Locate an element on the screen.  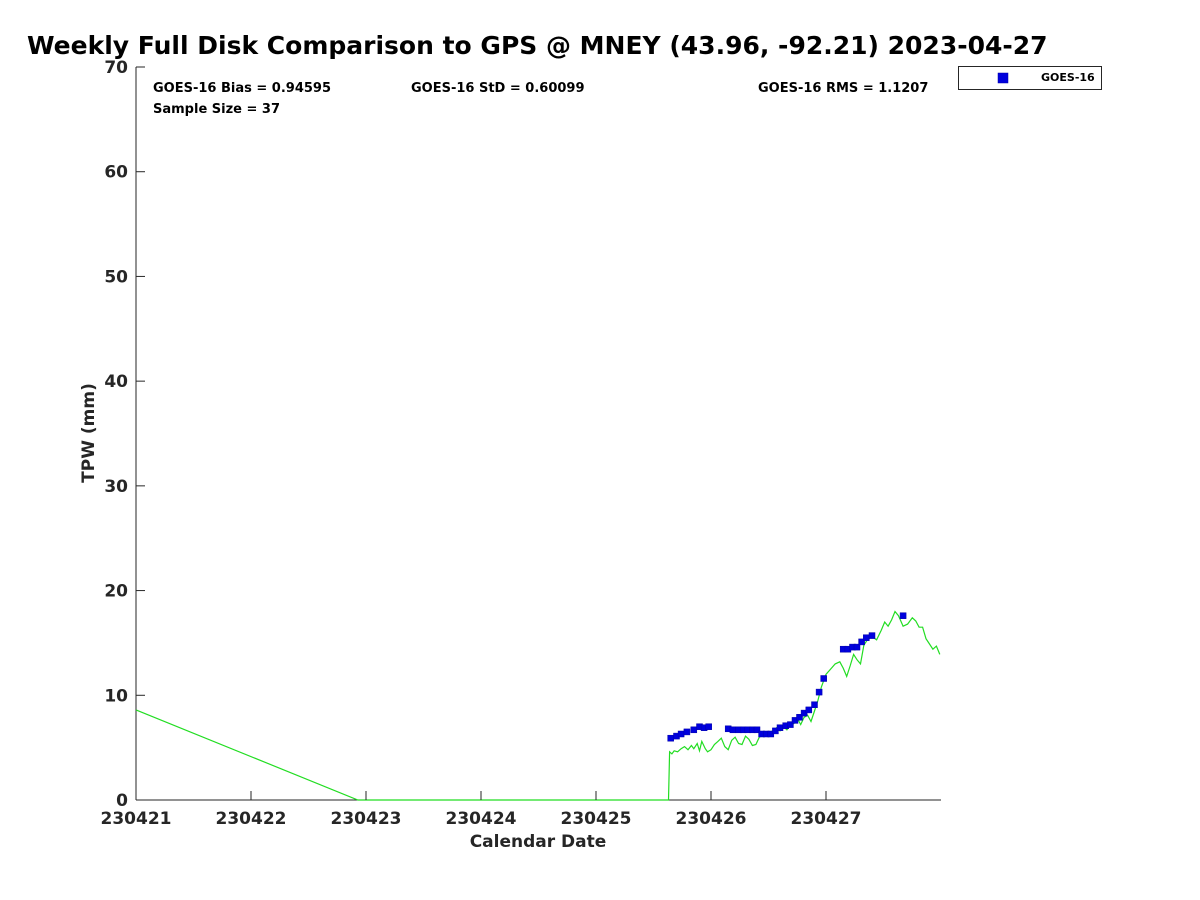
legend-marker-goes16 is located at coordinates (1003, 78).